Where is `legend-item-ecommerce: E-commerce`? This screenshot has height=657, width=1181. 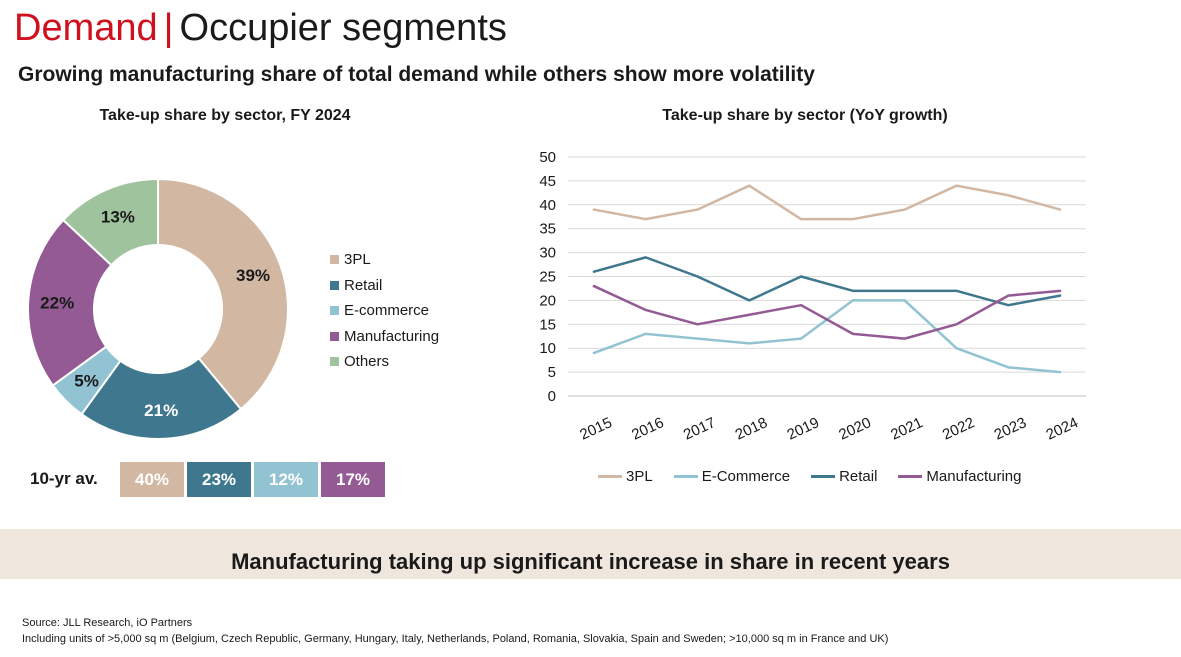 legend-item-ecommerce: E-commerce is located at coordinates (384, 311).